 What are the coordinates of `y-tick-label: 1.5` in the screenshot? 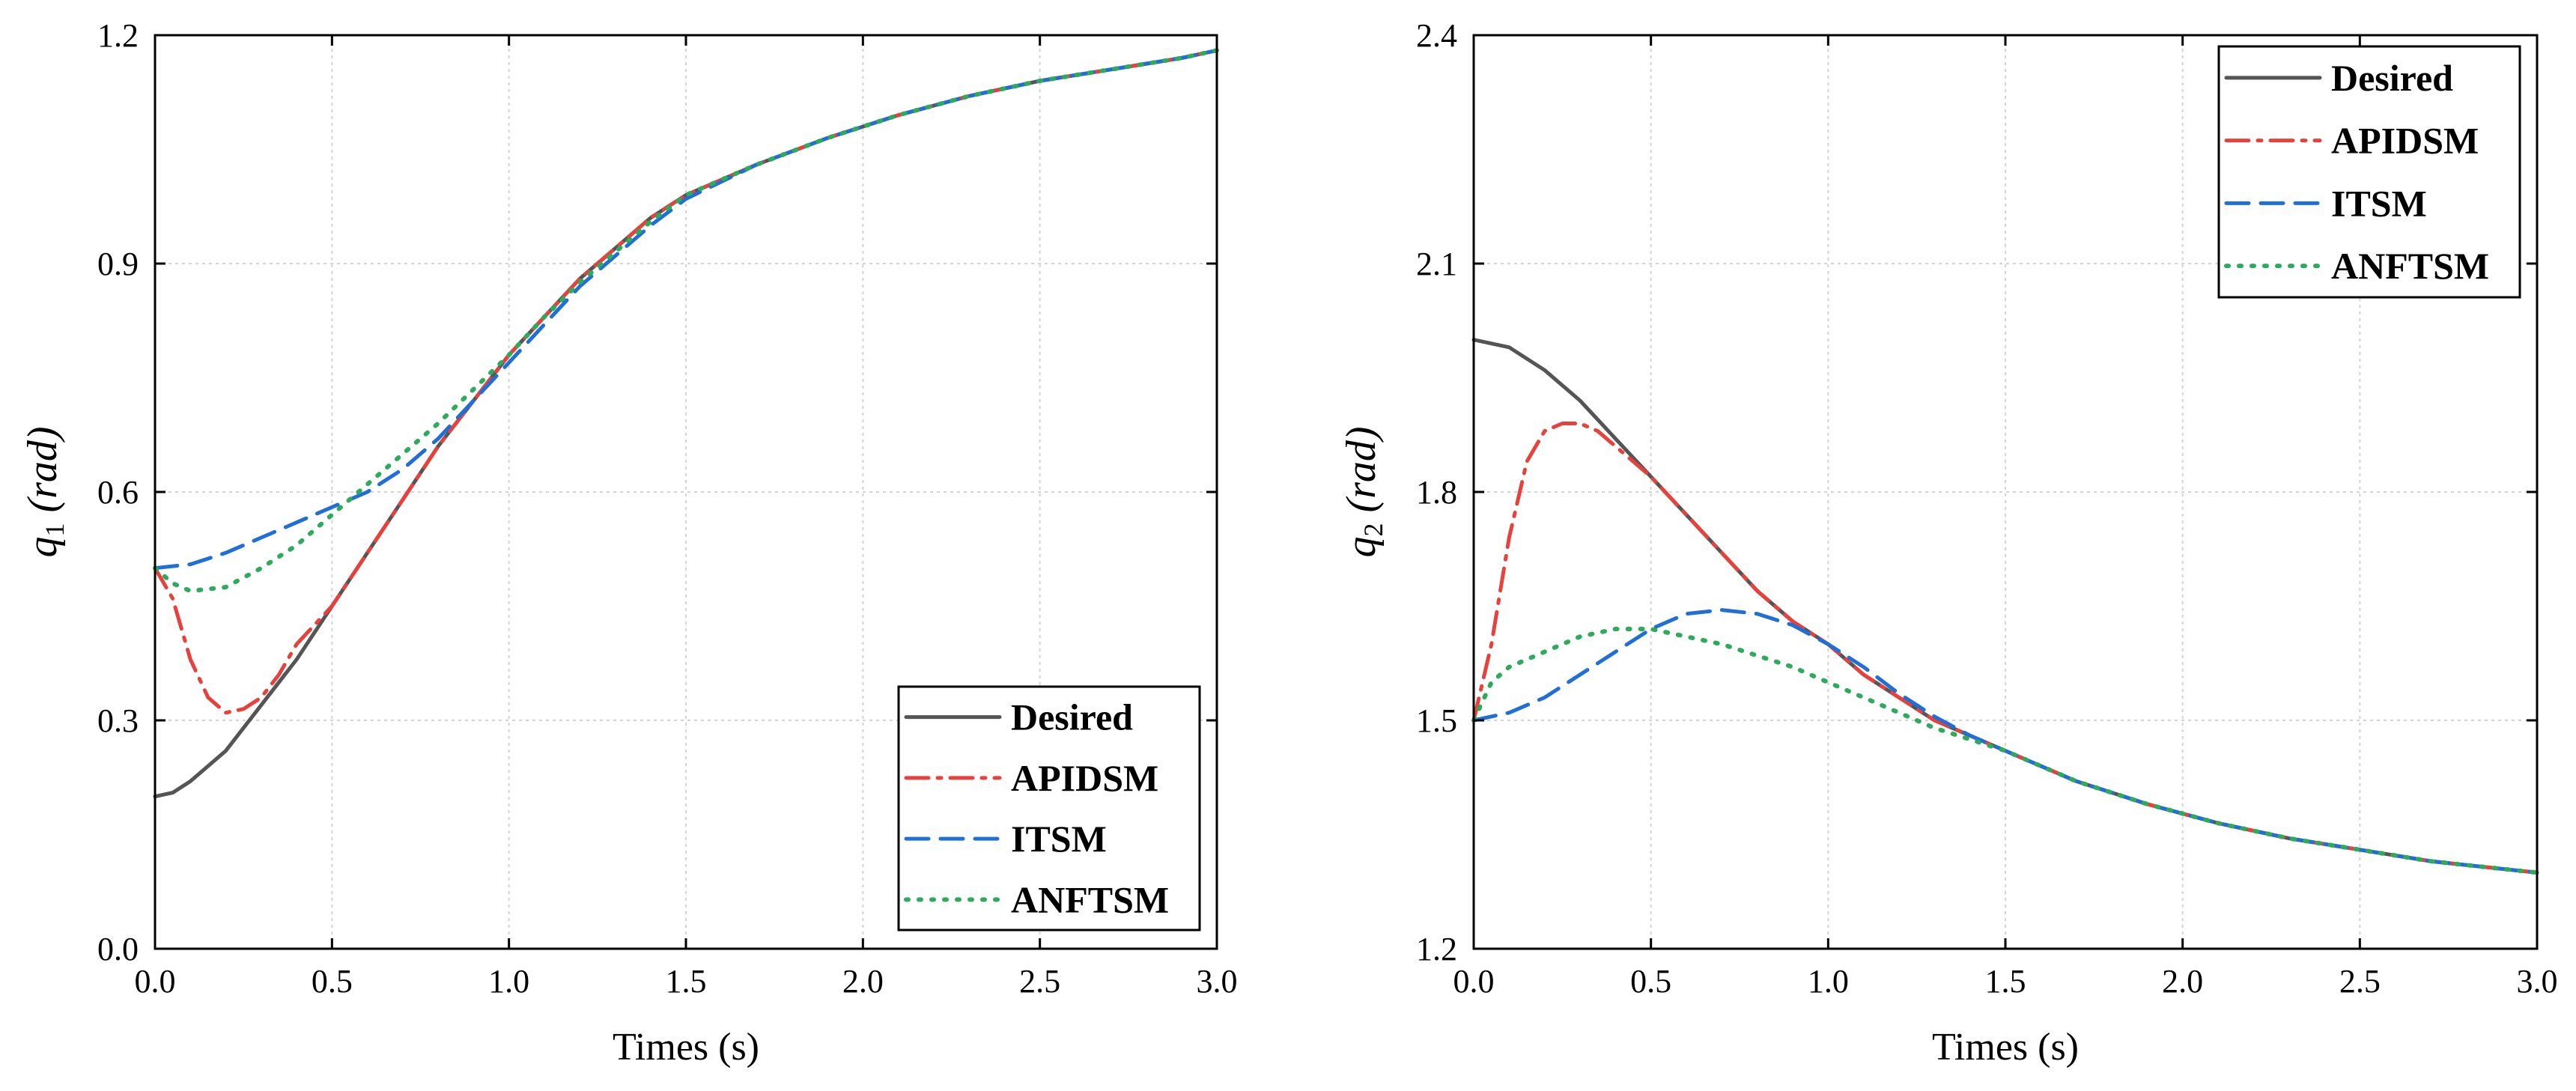 It's located at (1436, 720).